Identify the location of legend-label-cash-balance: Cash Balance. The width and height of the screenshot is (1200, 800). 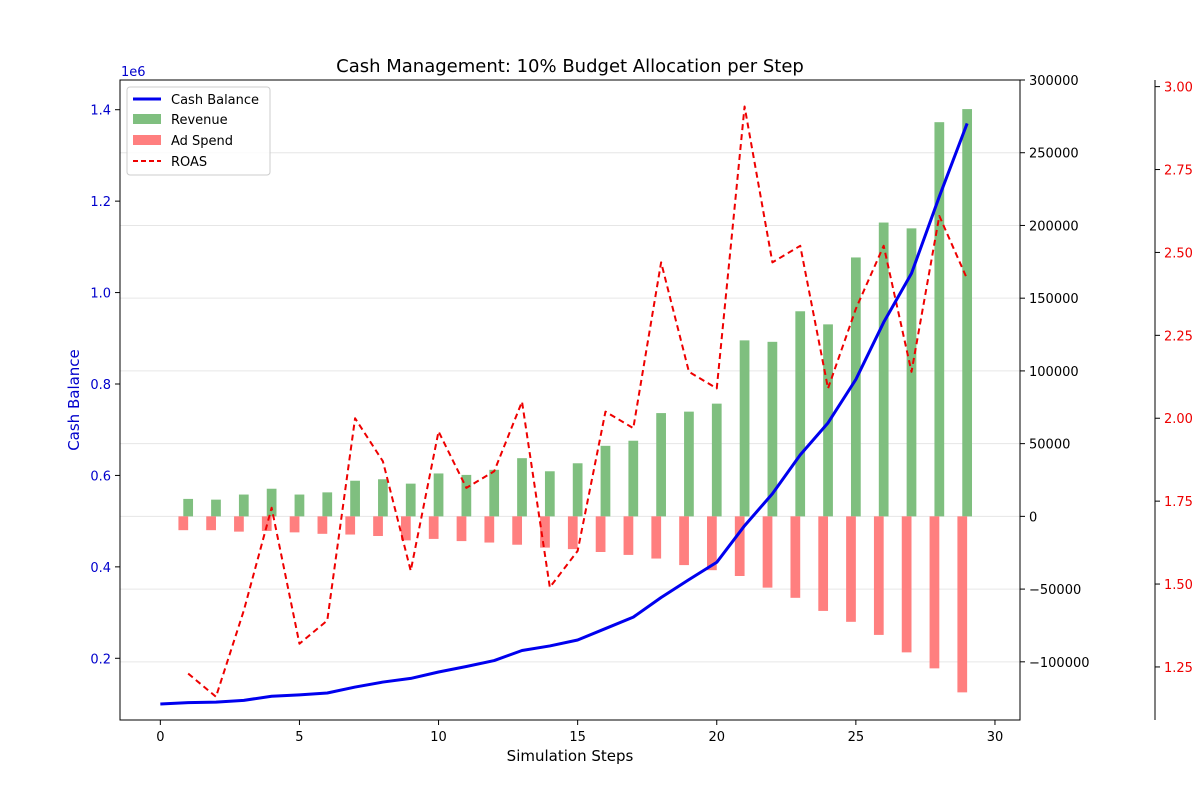
(215, 100).